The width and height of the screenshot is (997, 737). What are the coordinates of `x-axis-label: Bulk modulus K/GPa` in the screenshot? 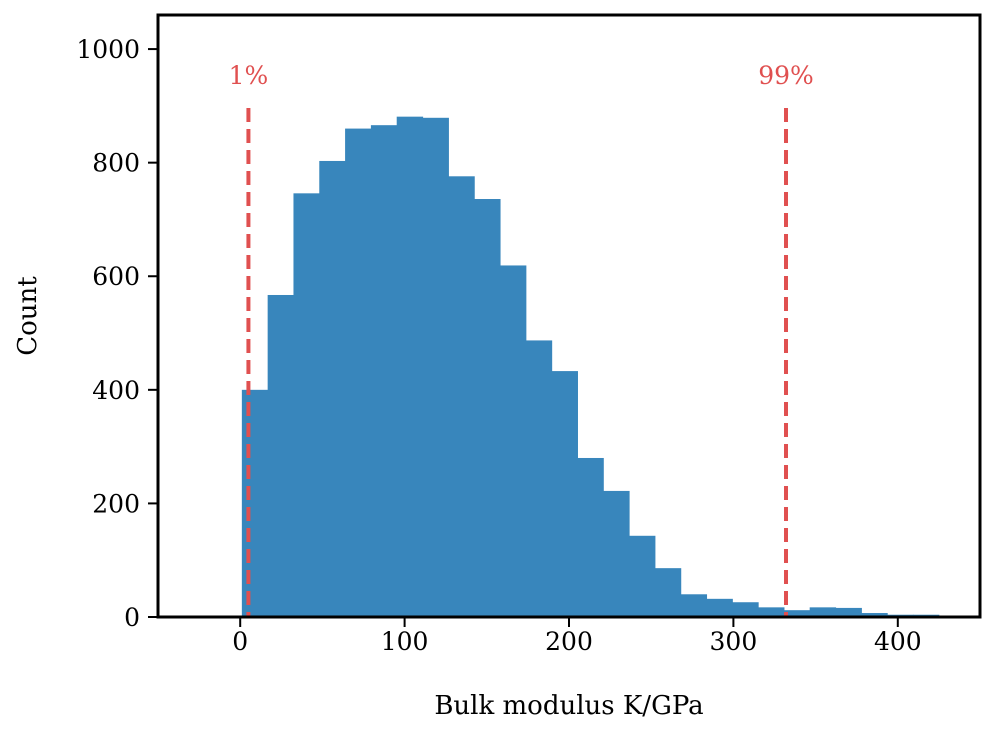 It's located at (568, 706).